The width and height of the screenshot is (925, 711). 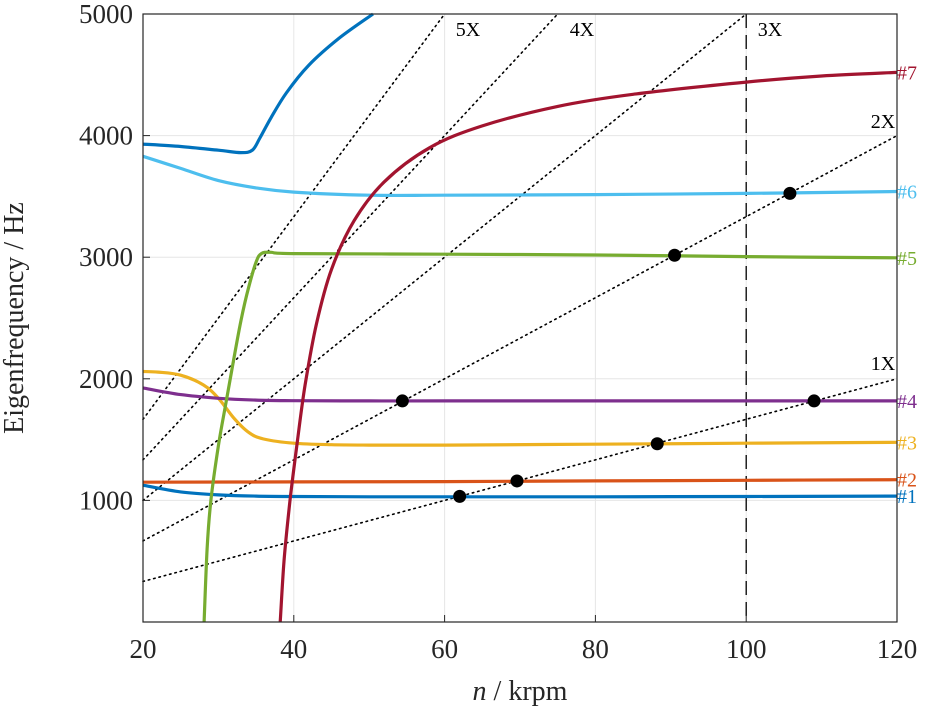 What do you see at coordinates (106, 500) in the screenshot?
I see `y-tick-label: 1000` at bounding box center [106, 500].